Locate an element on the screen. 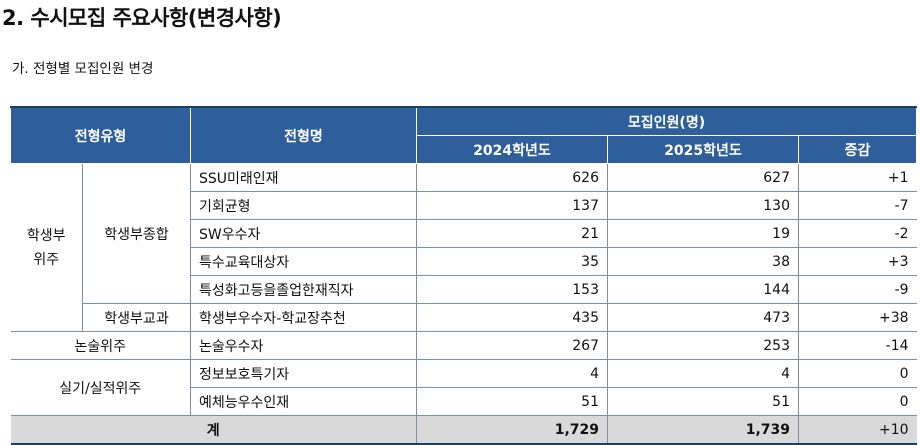 The height and width of the screenshot is (445, 920). total-2025: 1,739 is located at coordinates (703, 430).